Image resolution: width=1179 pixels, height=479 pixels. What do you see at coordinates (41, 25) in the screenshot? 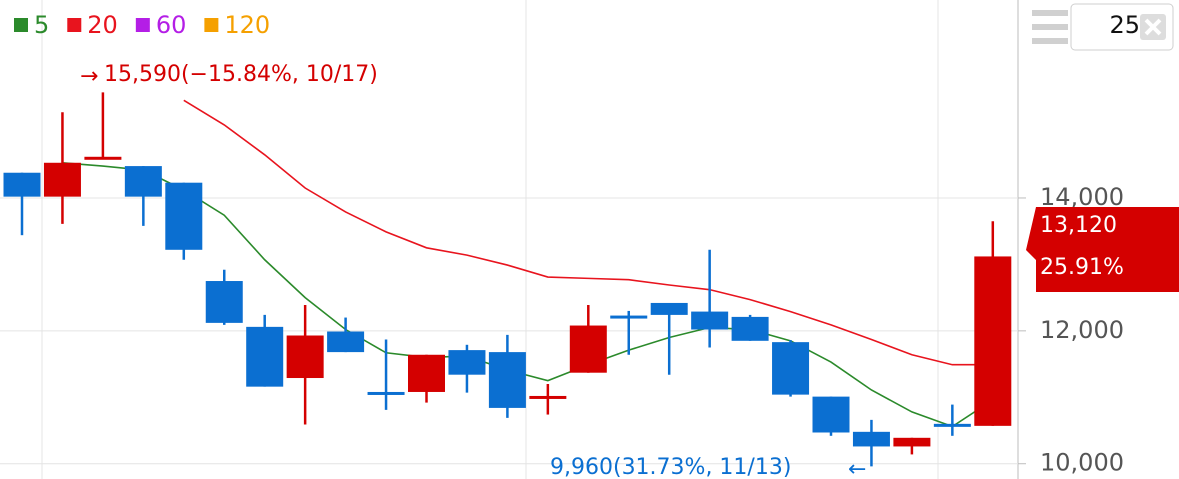
I see `legend-label: 5` at bounding box center [41, 25].